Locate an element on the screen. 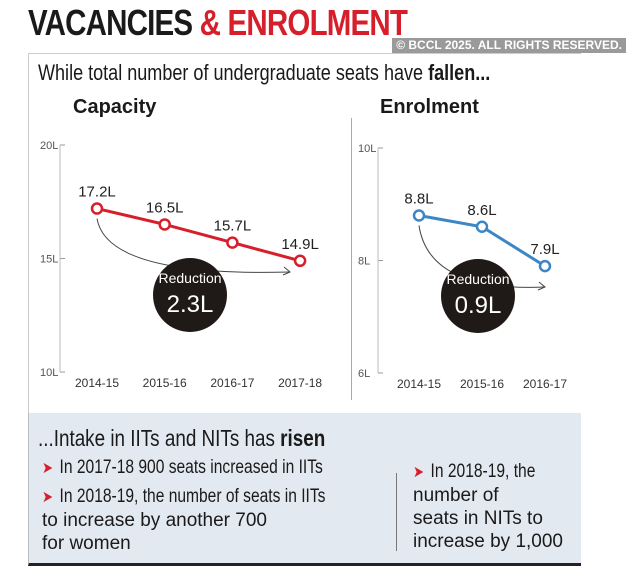 Image resolution: width=630 pixels, height=571 pixels. chart-divider is located at coordinates (351, 259).